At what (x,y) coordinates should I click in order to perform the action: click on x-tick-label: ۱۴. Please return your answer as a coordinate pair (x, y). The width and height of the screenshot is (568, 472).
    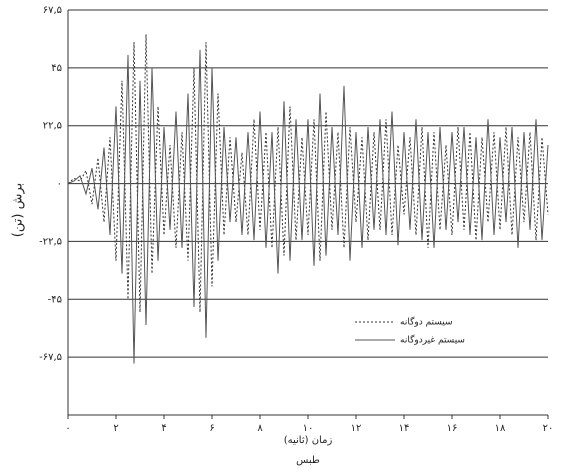
    Looking at the image, I should click on (404, 428).